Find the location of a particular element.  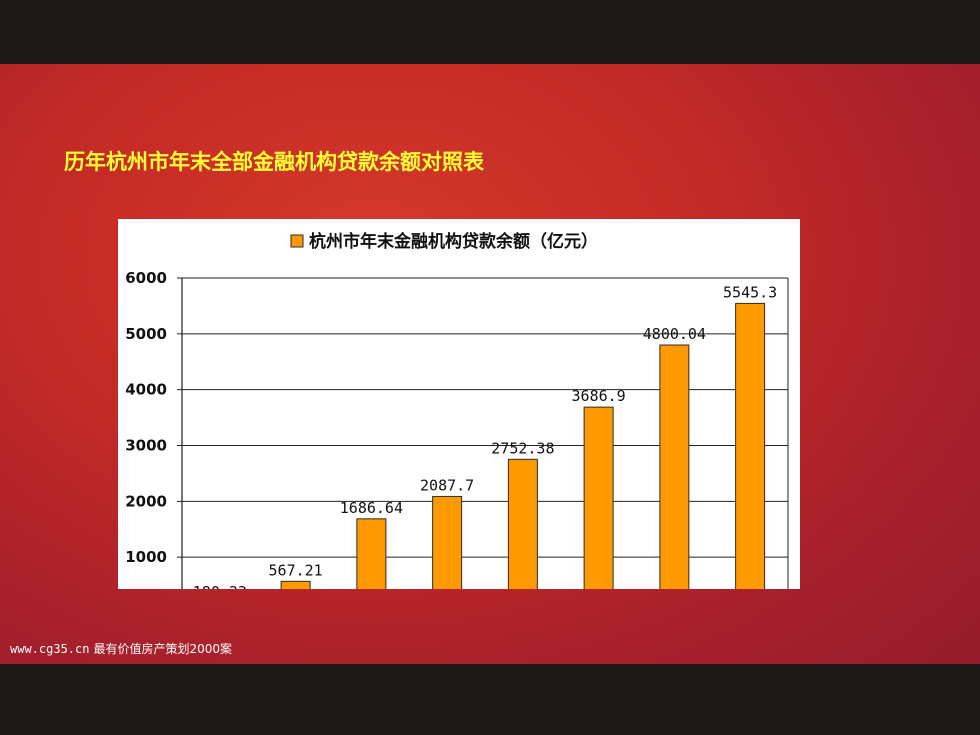

bottom-letterbox is located at coordinates (490, 699).